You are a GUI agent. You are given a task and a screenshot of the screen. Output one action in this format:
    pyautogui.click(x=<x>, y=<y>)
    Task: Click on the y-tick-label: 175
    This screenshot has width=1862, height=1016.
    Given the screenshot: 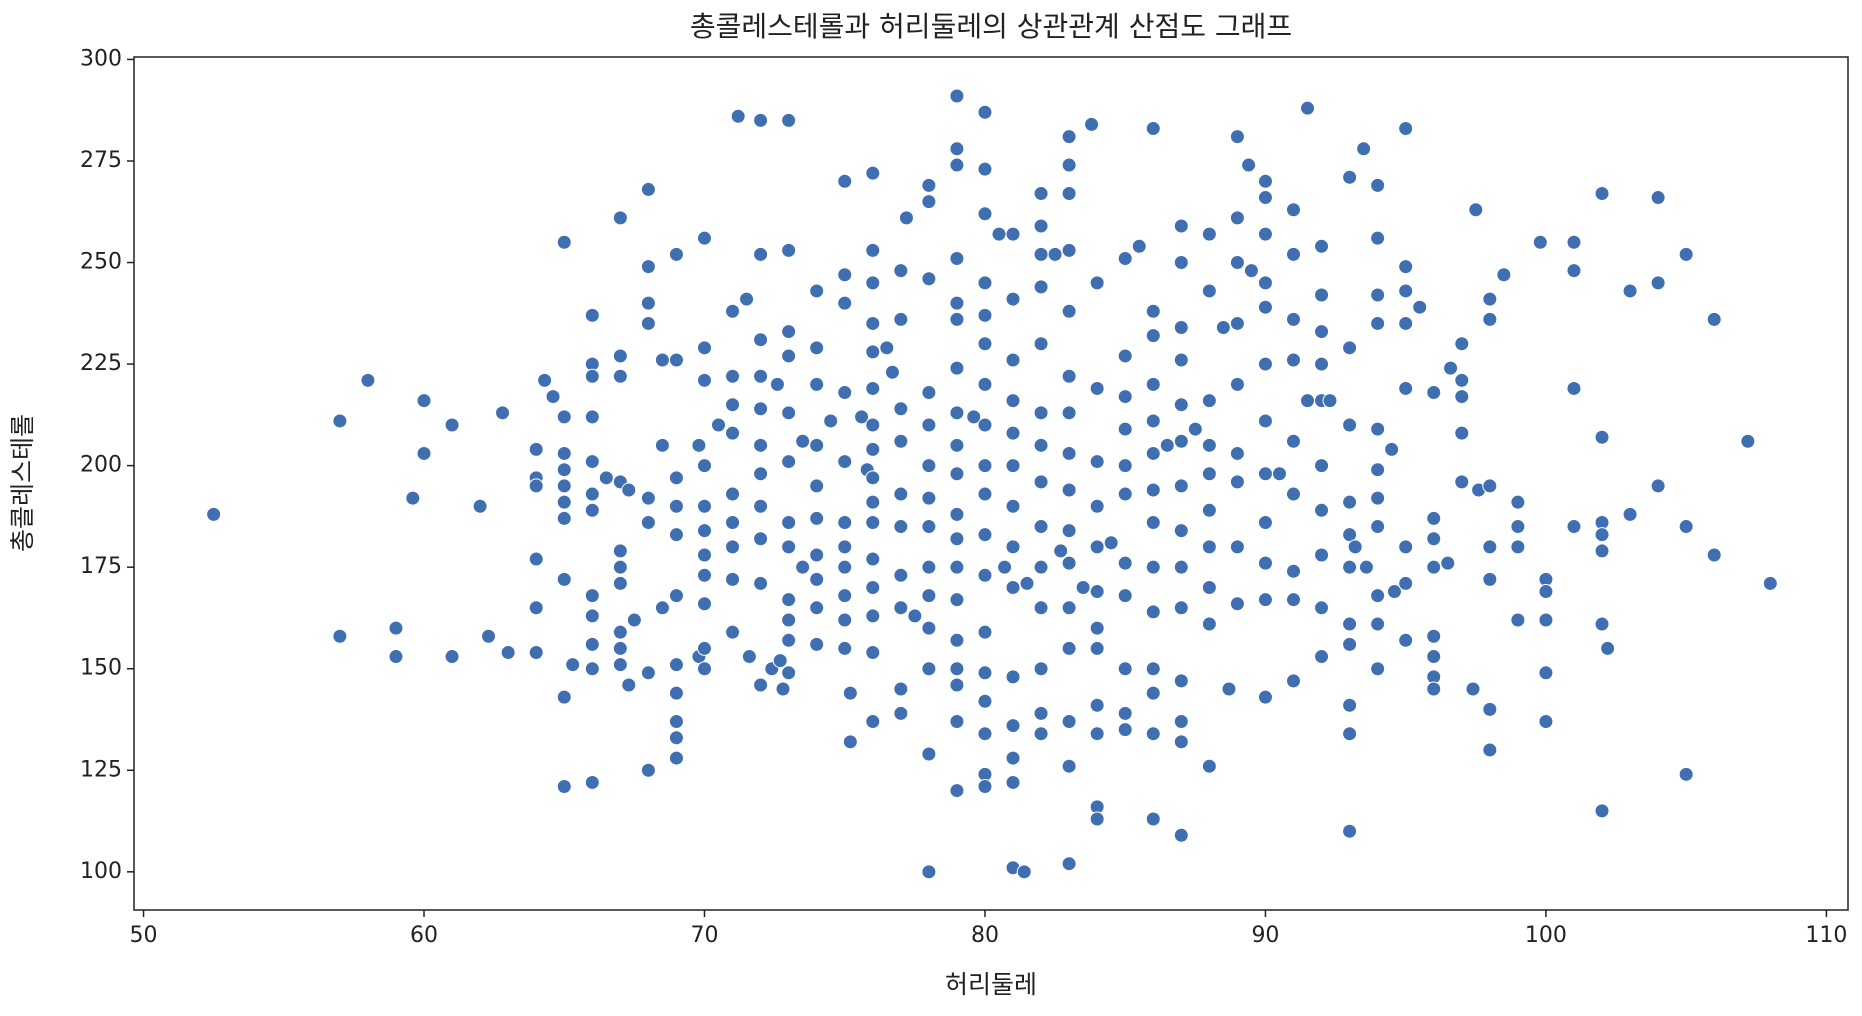 What is the action you would take?
    pyautogui.click(x=101, y=566)
    